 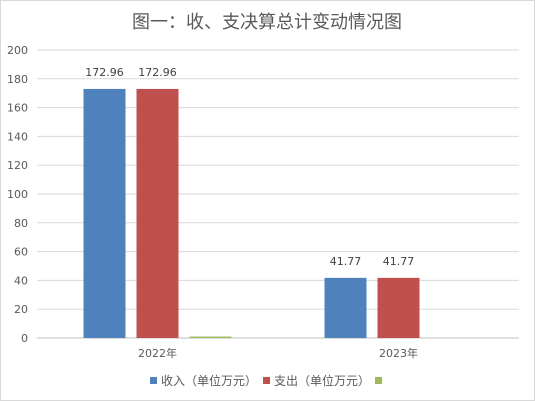 What do you see at coordinates (278, 353) in the screenshot?
I see `x-axis-ticks: 2022年 2023年` at bounding box center [278, 353].